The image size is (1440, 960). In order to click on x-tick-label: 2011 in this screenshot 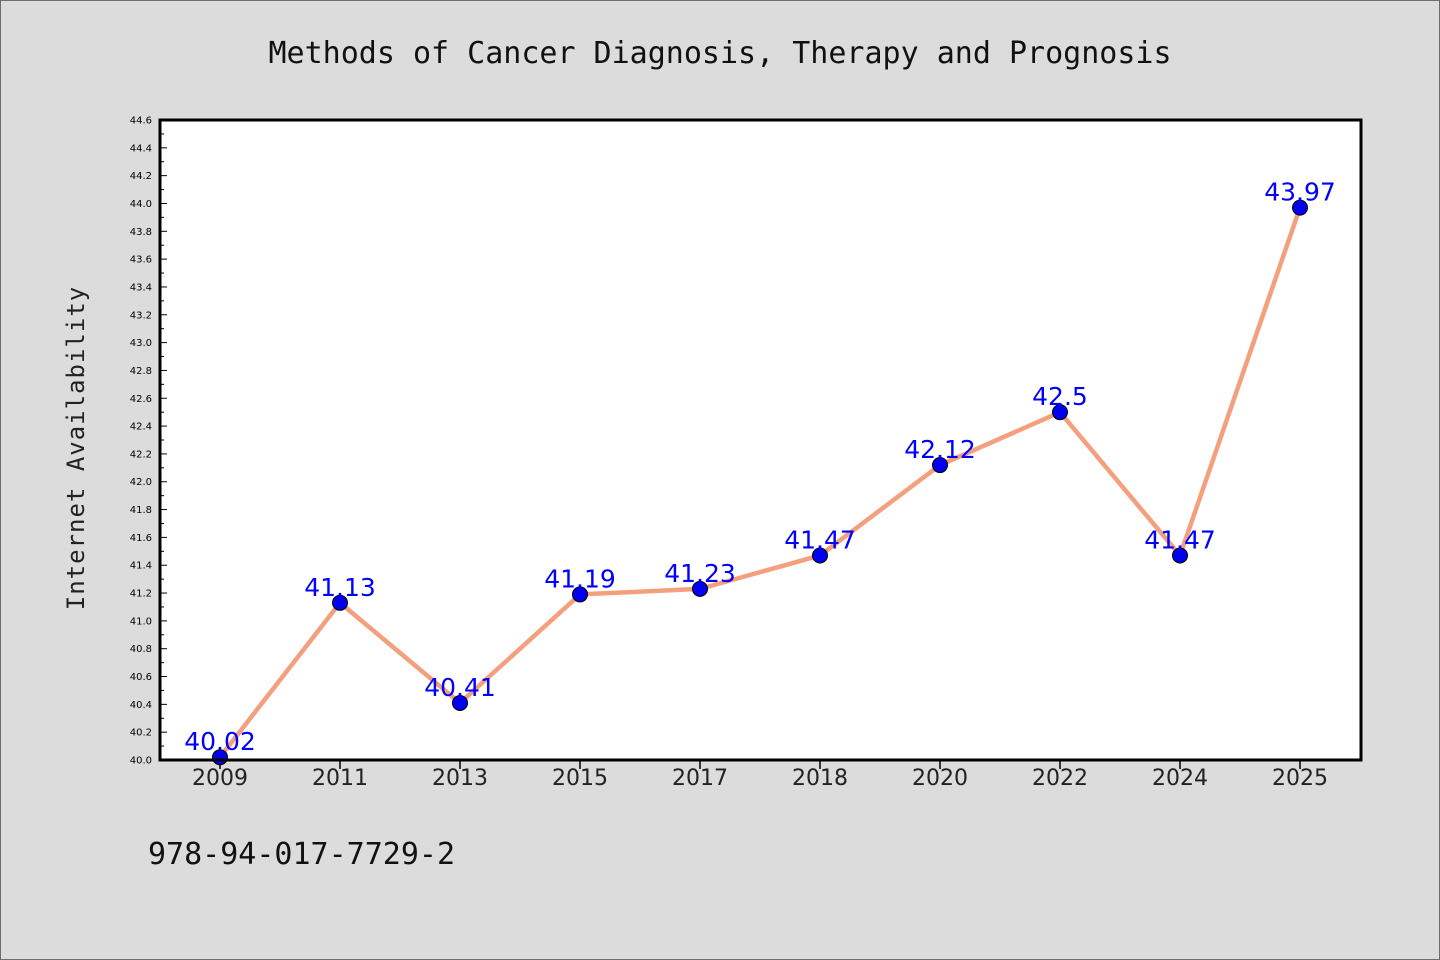, I will do `click(340, 778)`.